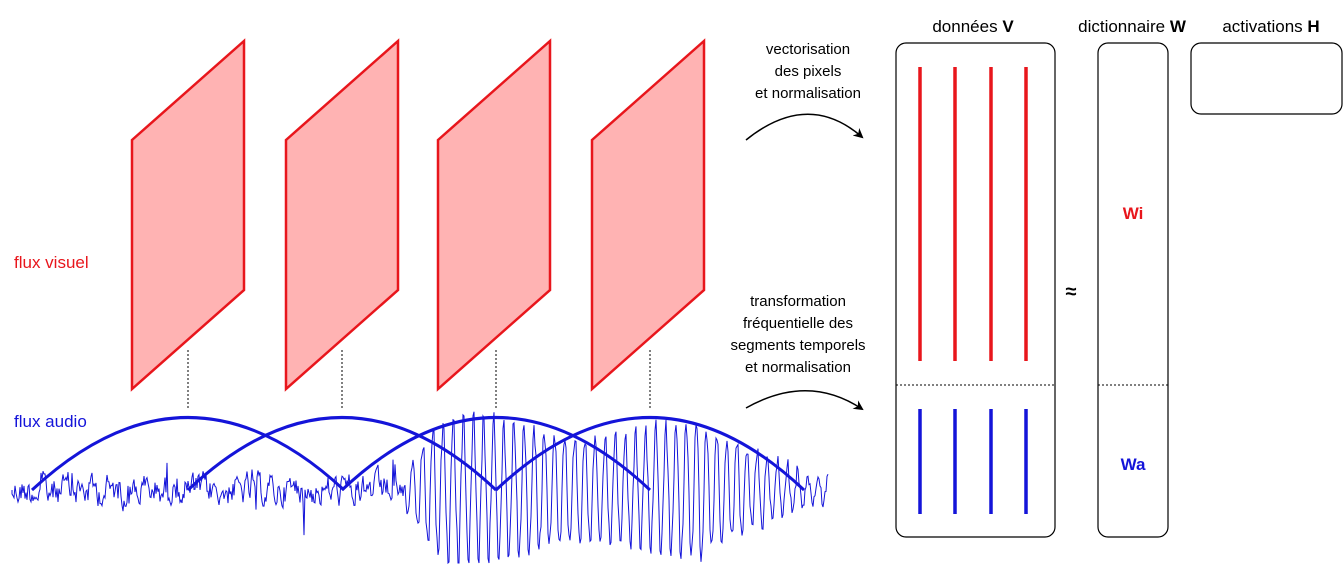  Describe the element at coordinates (1071, 292) in the screenshot. I see `approx-symbol: ≈` at that location.